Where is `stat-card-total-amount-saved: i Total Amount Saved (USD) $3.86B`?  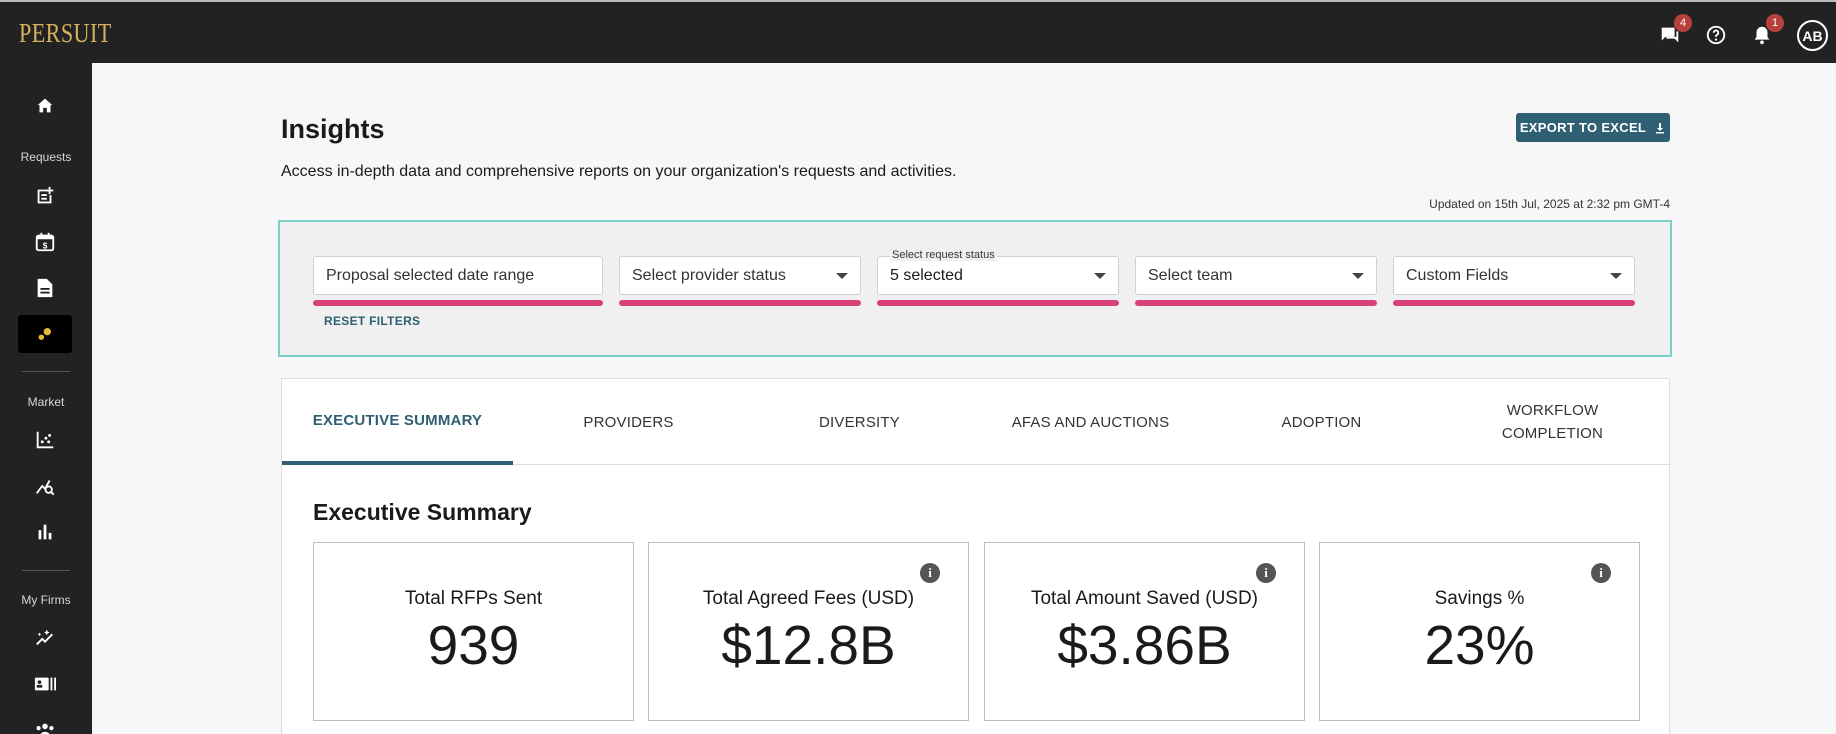
stat-card-total-amount-saved: i Total Amount Saved (USD) $3.86B is located at coordinates (1144, 631).